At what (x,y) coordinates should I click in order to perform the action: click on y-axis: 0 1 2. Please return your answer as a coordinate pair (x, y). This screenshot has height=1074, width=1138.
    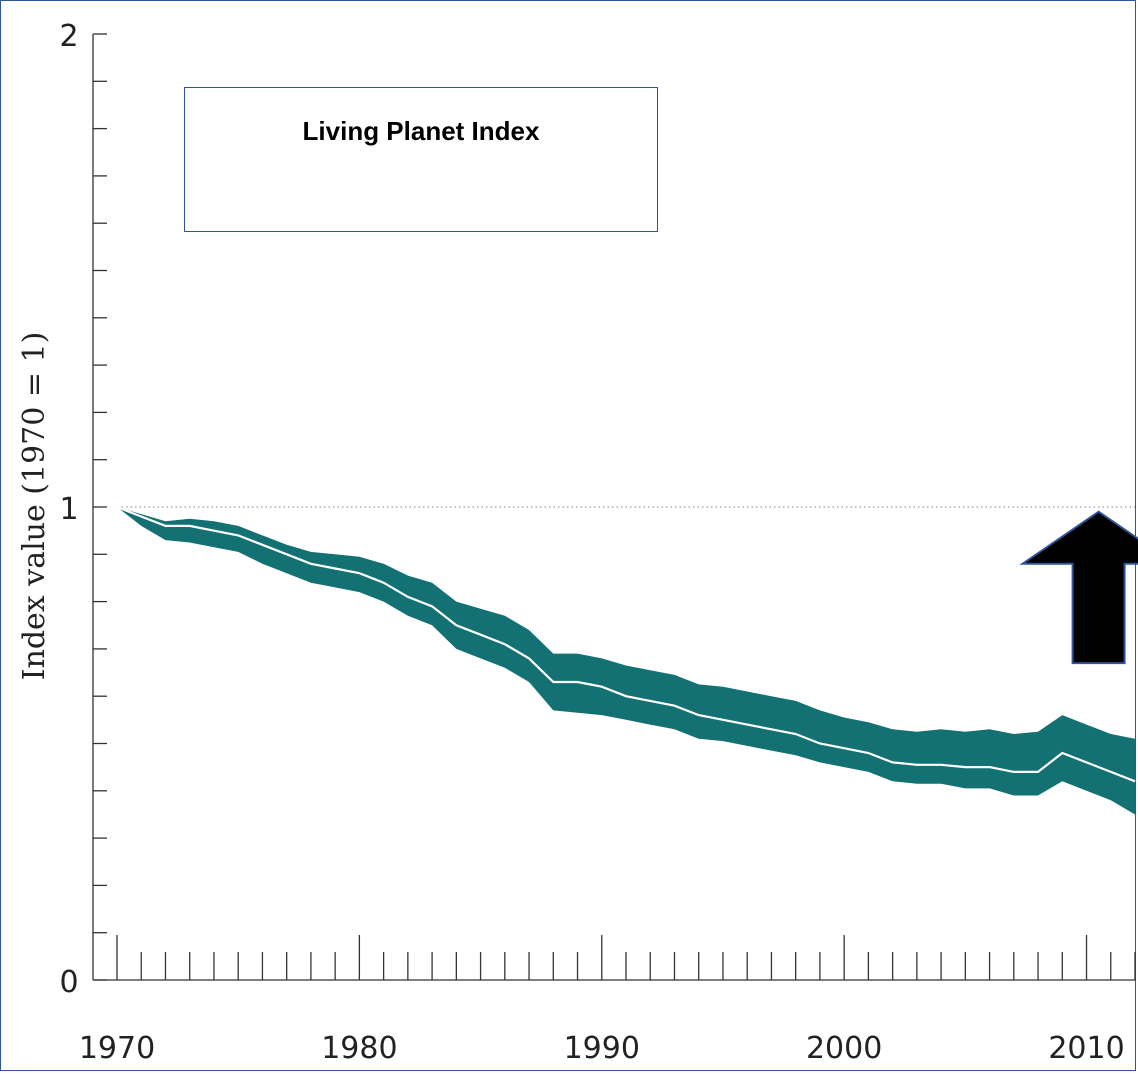
    Looking at the image, I should click on (83, 509).